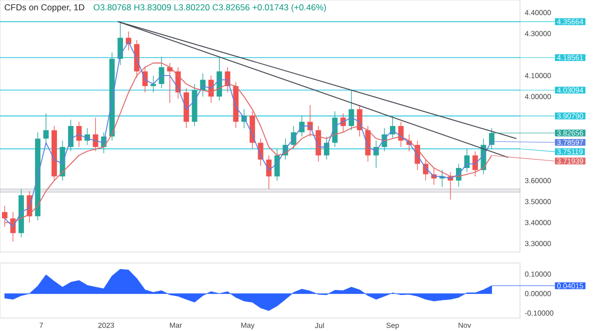 The height and width of the screenshot is (331, 600). Describe the element at coordinates (210, 8) in the screenshot. I see `chart-subtitle: O3.80768 H3.83009 L3.80220 C3.82656 +0.01743 (+0.46%)` at that location.